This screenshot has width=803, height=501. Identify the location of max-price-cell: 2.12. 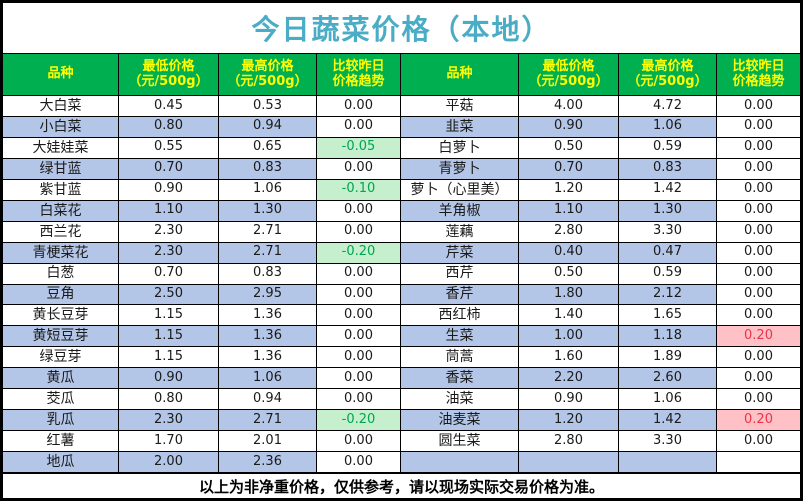
(668, 295).